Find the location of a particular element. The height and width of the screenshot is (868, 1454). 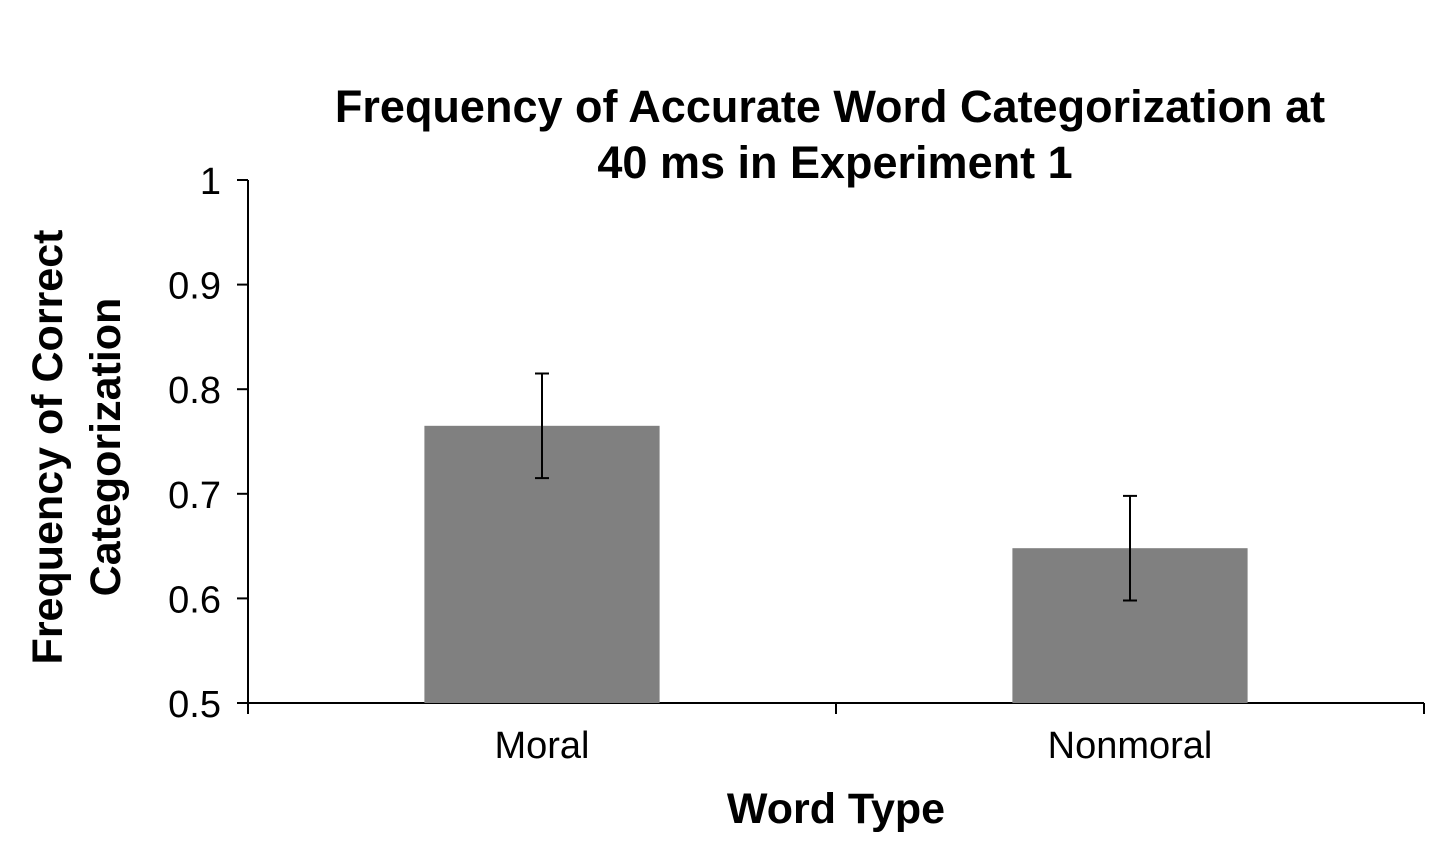

y-tick-label: 0.7 is located at coordinates (194, 496).